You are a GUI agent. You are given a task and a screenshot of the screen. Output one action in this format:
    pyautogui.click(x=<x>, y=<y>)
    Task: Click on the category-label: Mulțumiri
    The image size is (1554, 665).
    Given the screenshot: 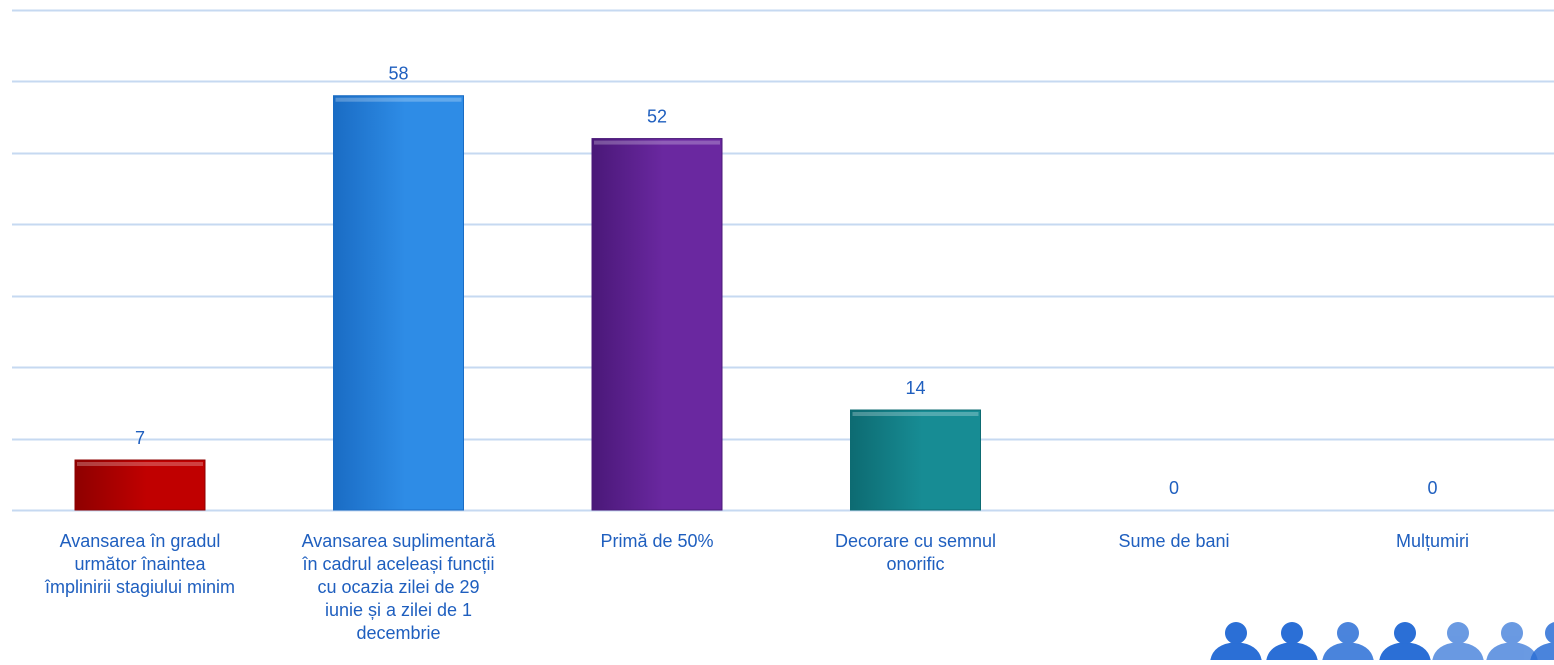 What is the action you would take?
    pyautogui.click(x=1432, y=541)
    